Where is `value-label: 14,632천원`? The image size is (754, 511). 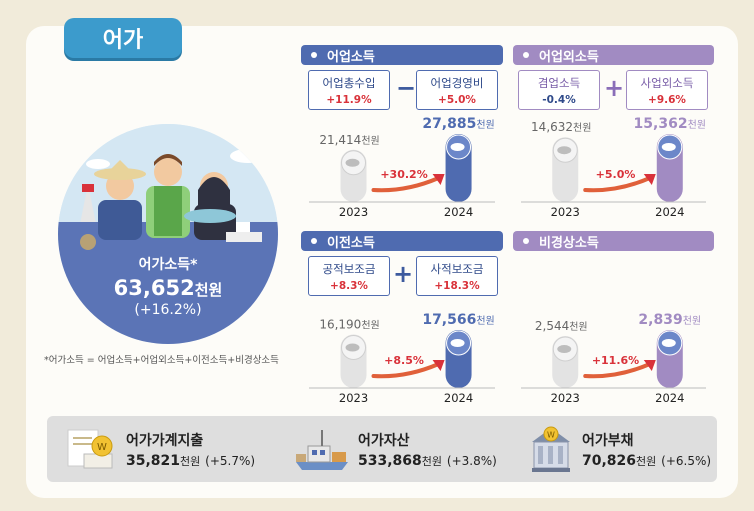
value-label: 14,632천원 is located at coordinates (561, 127).